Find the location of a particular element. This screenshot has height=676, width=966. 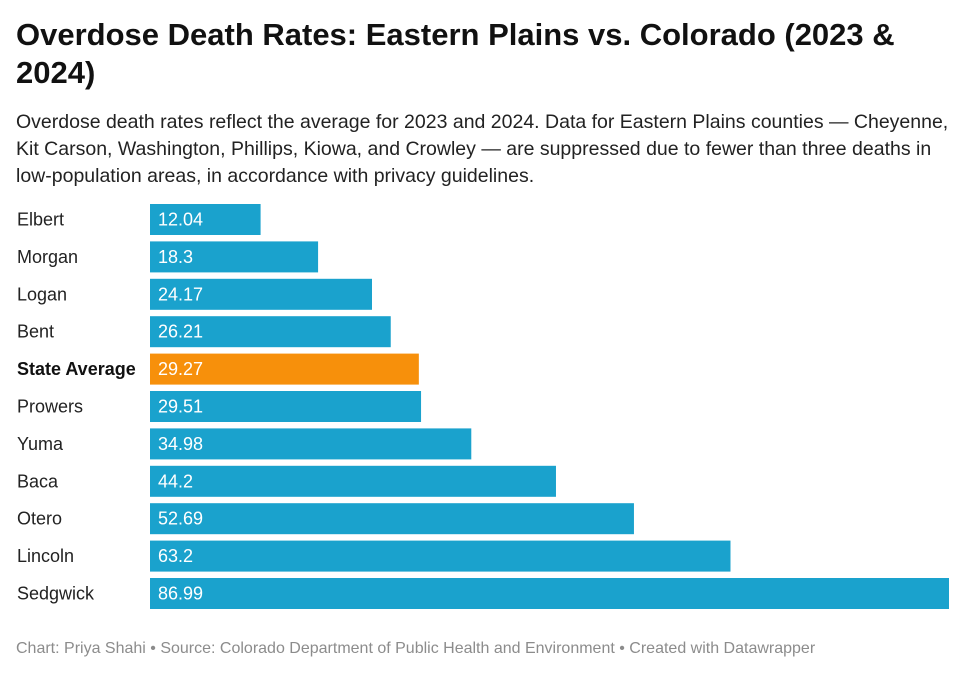

bar-row-yuma: Yuma 34.98 is located at coordinates (244, 444).